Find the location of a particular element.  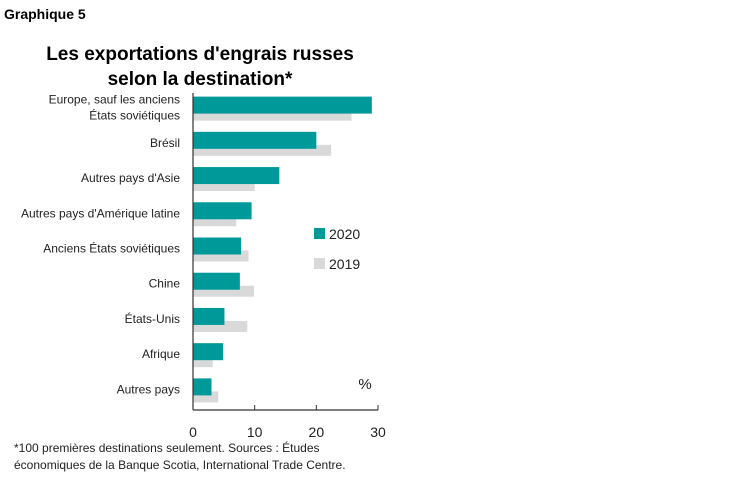

category-label-5: Chine is located at coordinates (165, 284).